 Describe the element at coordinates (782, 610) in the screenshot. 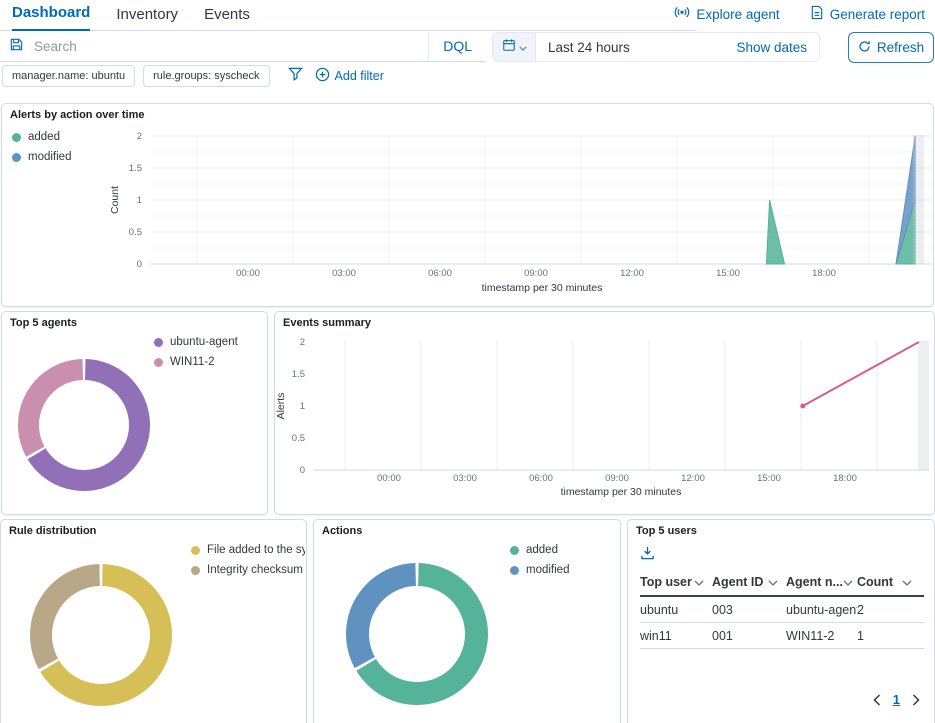

I see `table-row: ubuntu 003 ubuntu-agent 2` at that location.